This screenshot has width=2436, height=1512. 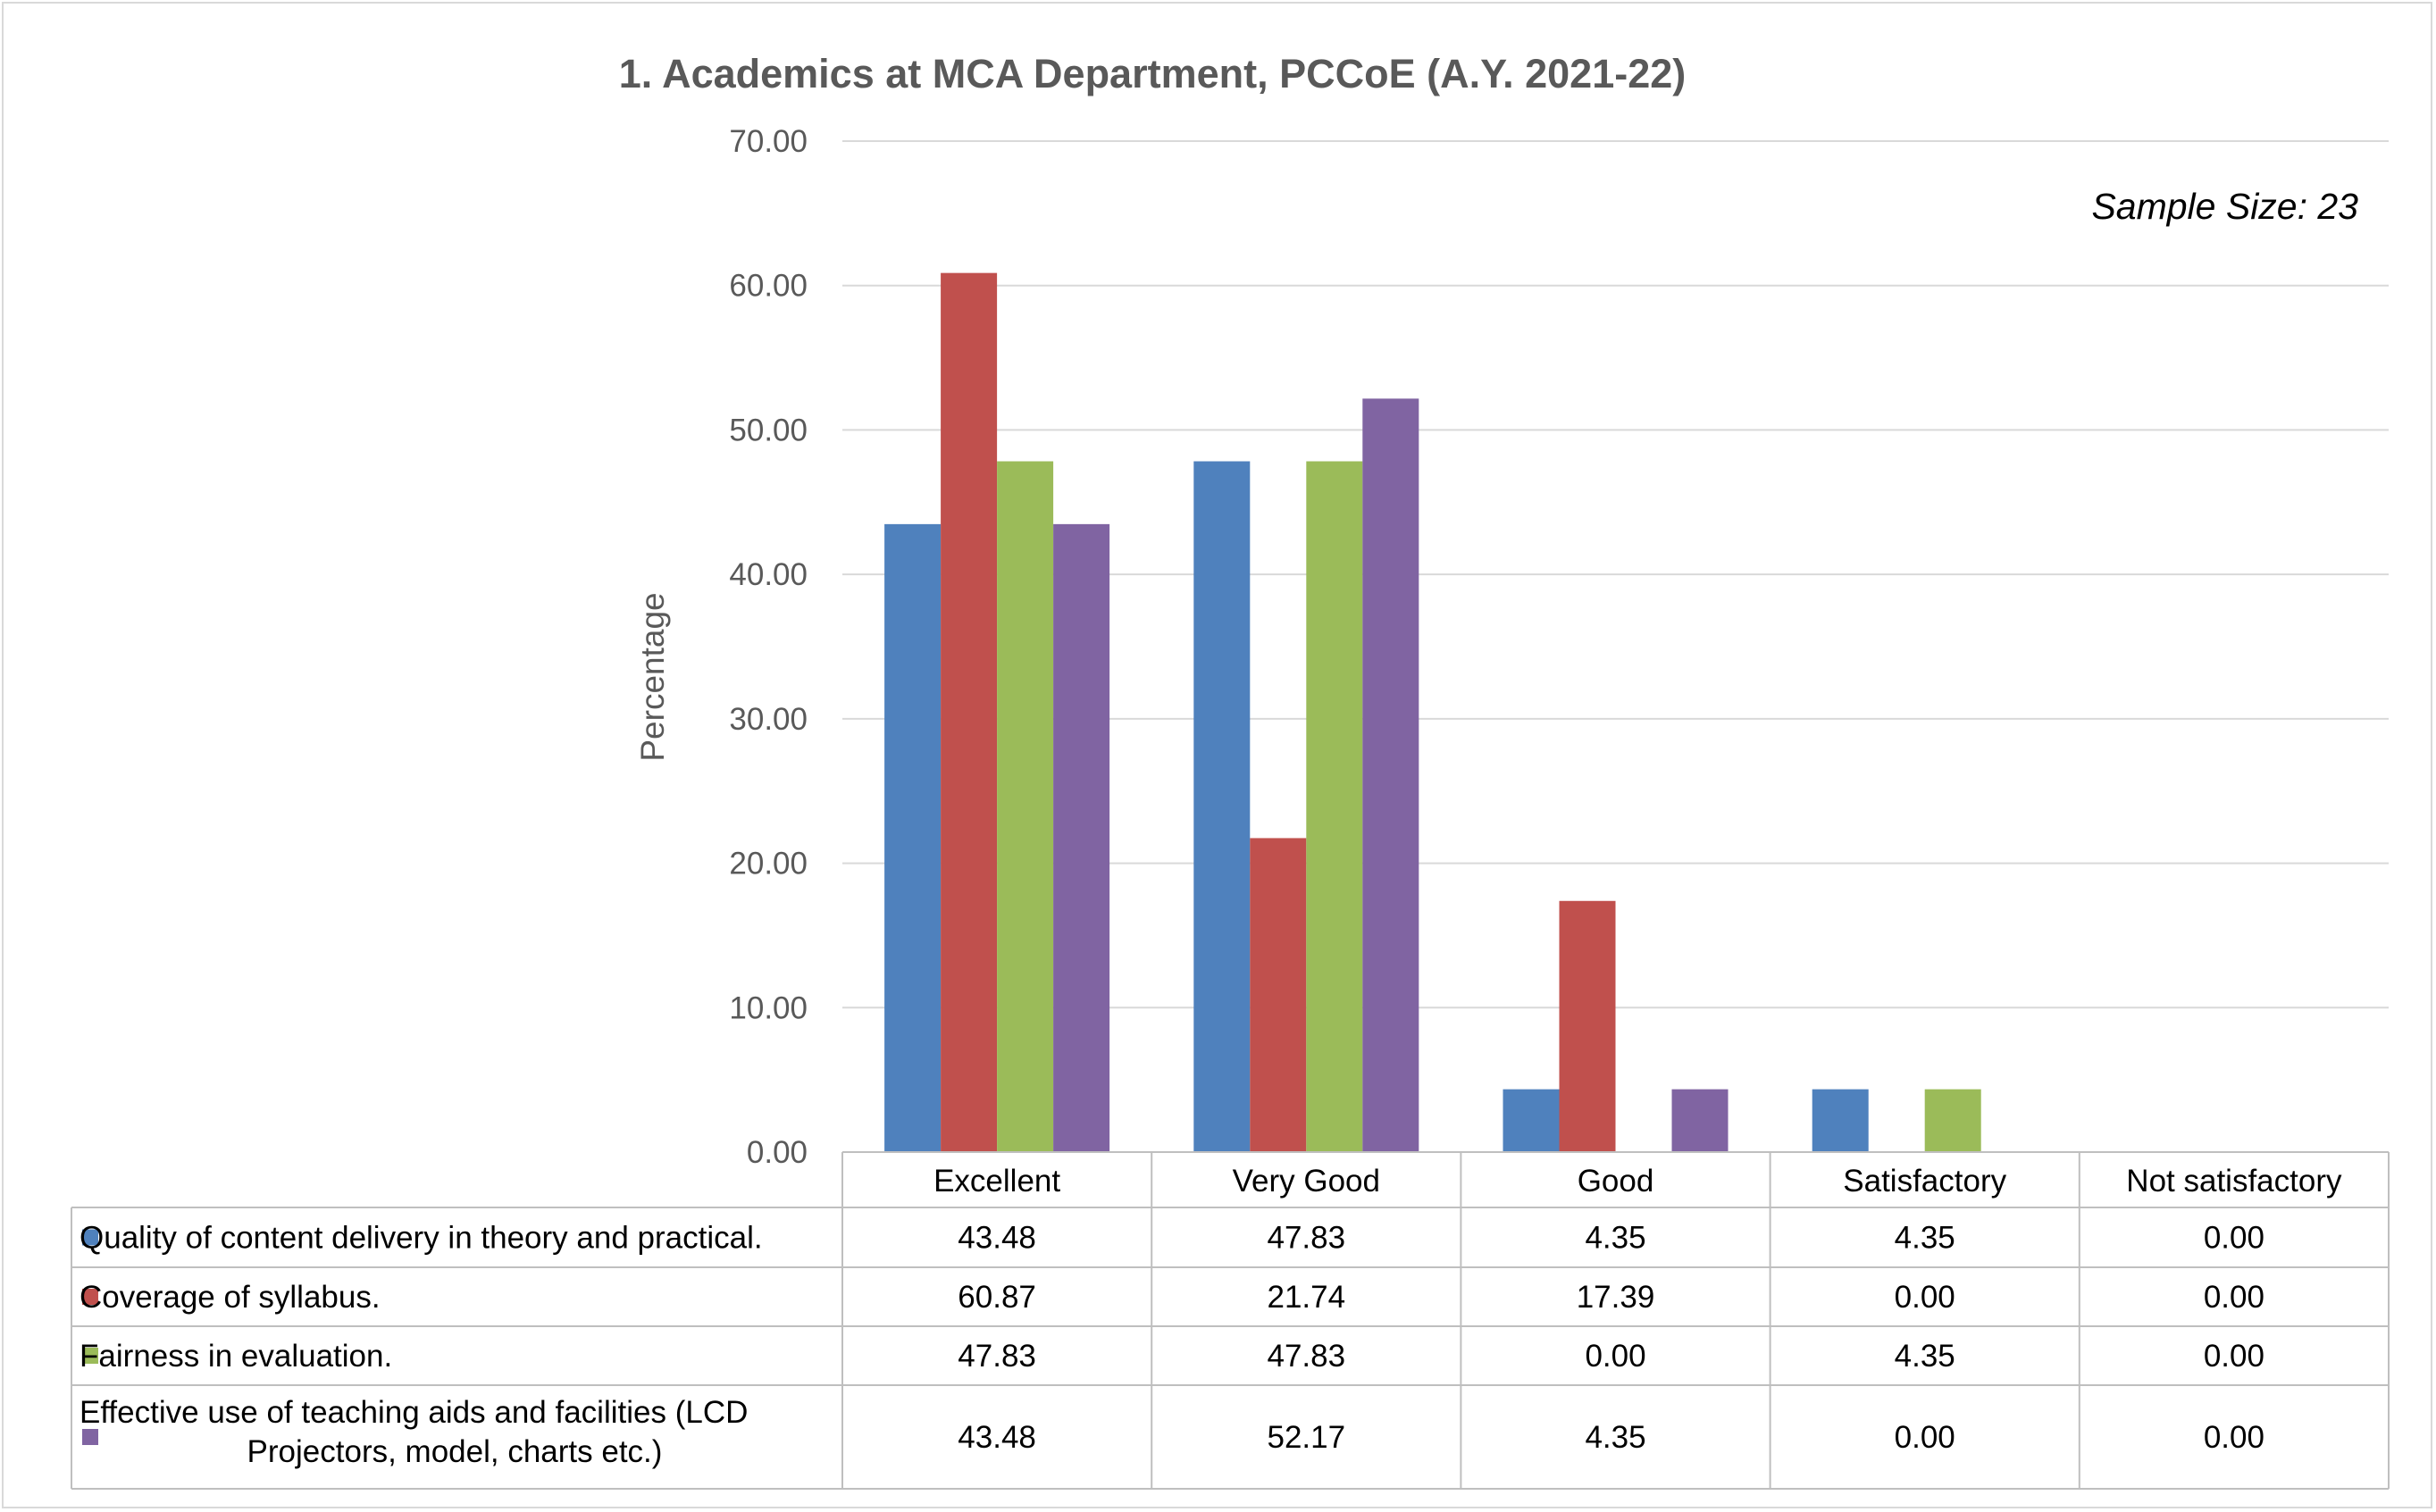 I want to click on series-name: Projectors, model, charts etc.), so click(x=455, y=1451).